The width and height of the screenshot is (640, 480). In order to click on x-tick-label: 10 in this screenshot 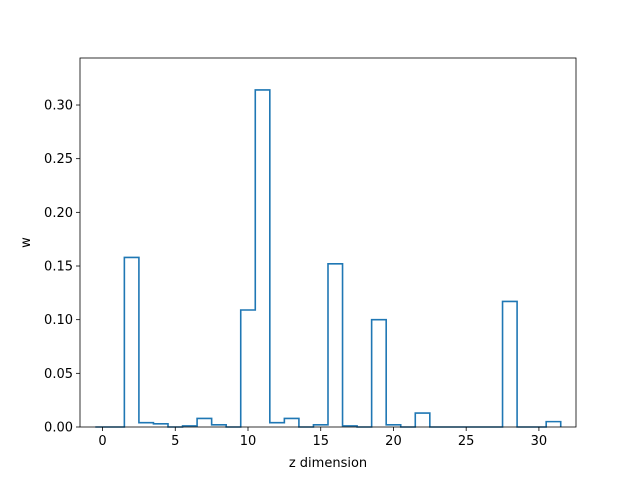, I will do `click(248, 441)`.